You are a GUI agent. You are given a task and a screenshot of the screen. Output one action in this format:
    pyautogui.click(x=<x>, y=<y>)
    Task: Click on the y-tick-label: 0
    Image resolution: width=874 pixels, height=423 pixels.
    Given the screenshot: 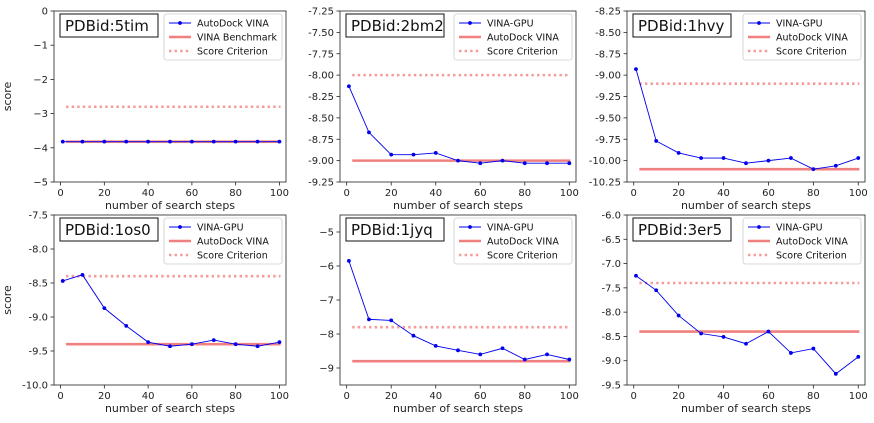 What is the action you would take?
    pyautogui.click(x=45, y=12)
    